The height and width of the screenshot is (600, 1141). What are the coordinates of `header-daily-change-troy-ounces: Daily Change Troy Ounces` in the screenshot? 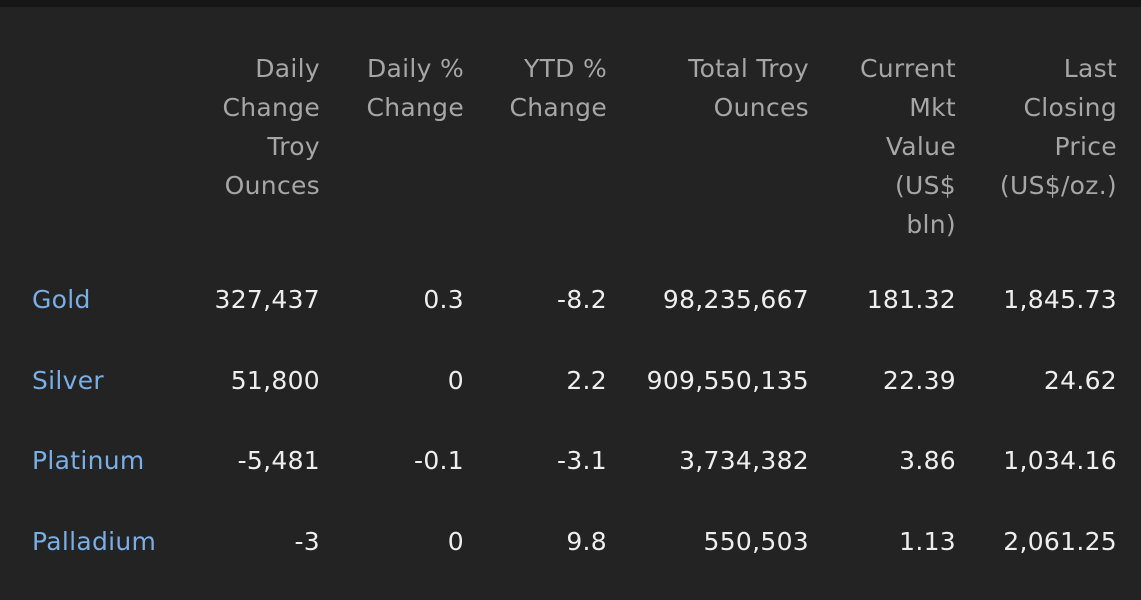 It's located at (271, 127).